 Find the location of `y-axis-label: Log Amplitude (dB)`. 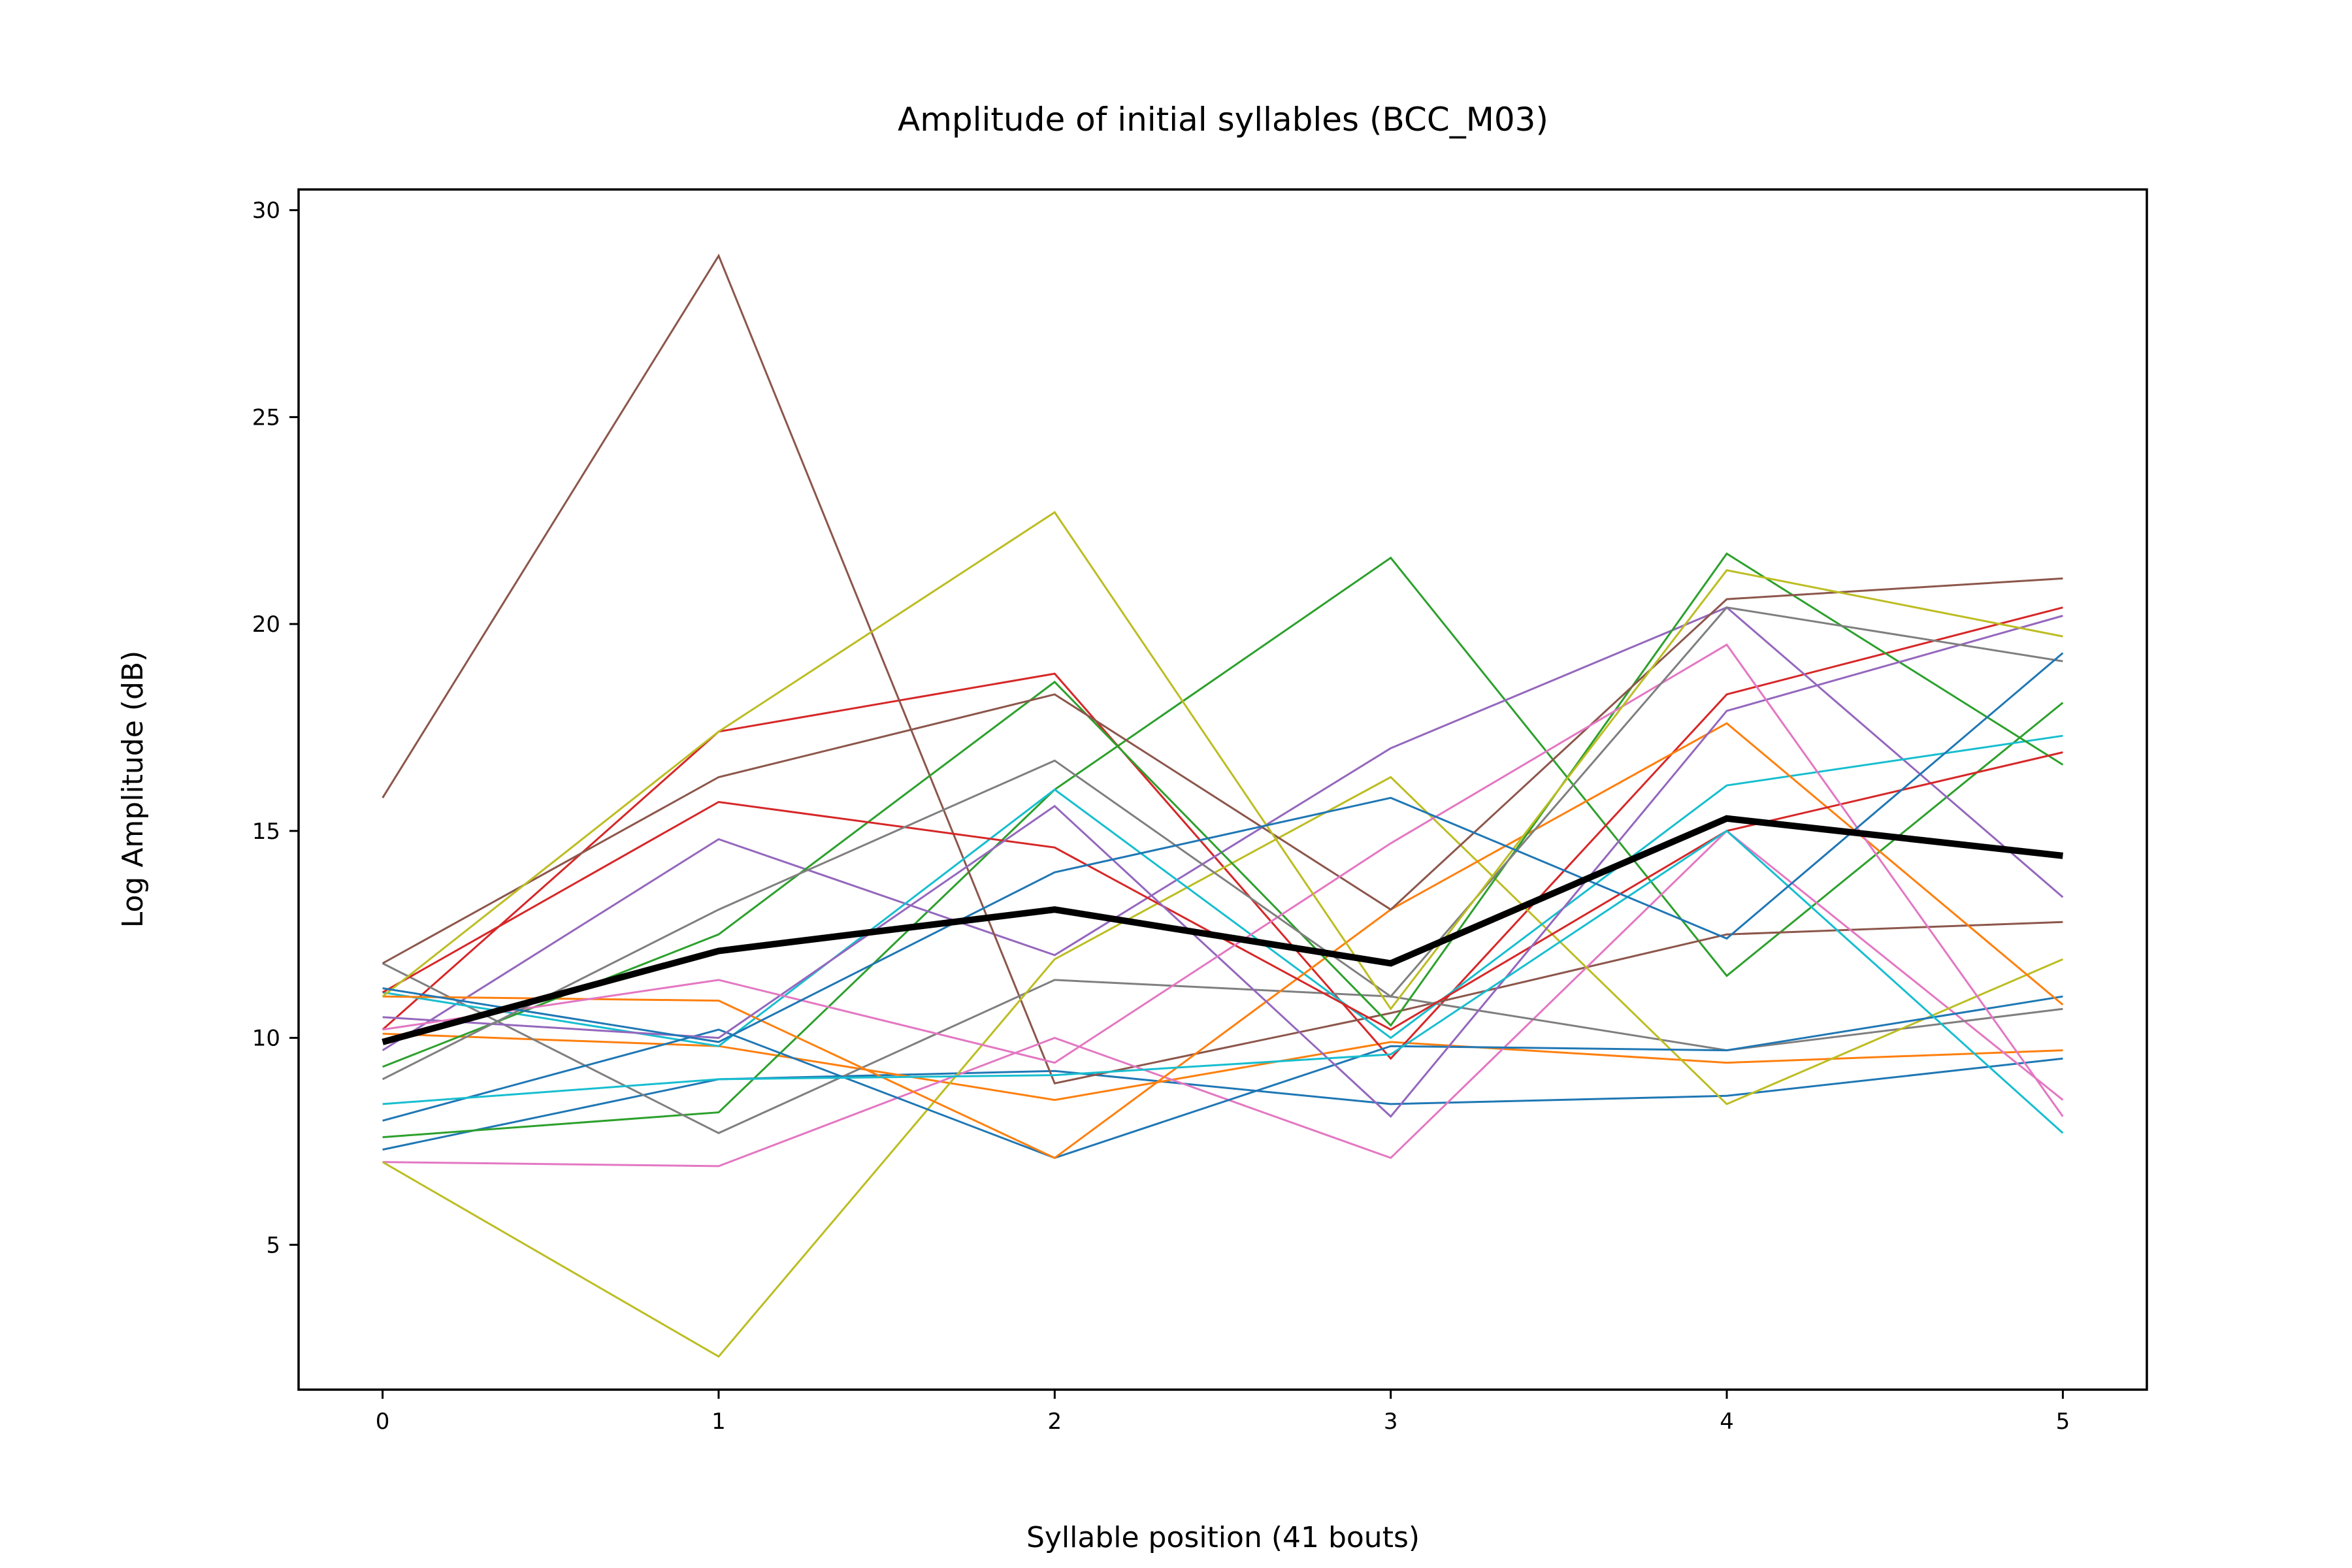

y-axis-label: Log Amplitude (dB) is located at coordinates (133, 789).